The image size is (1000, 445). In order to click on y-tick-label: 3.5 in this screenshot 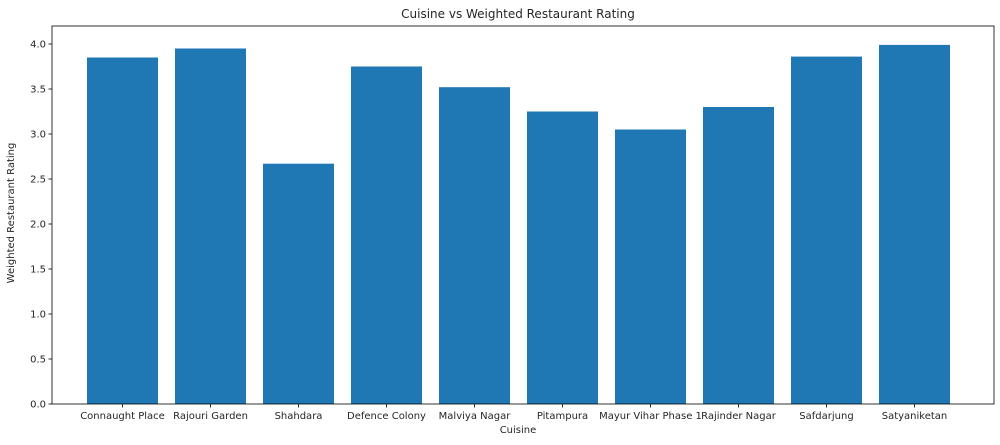, I will do `click(38, 90)`.